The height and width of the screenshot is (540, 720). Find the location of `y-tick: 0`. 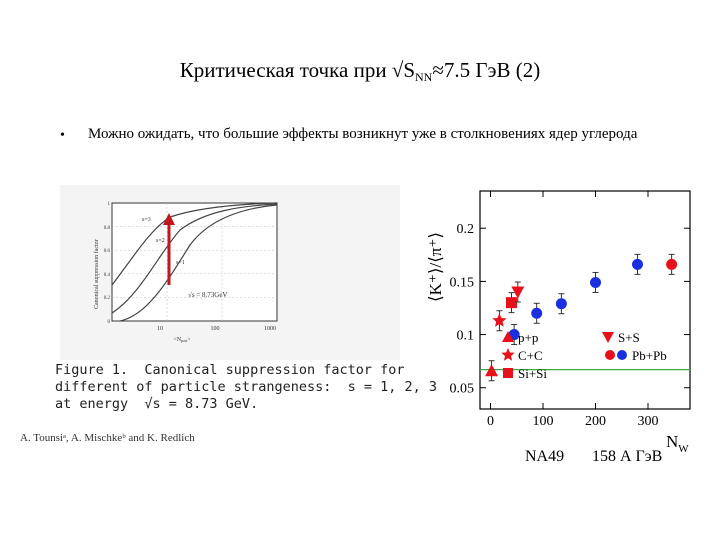

y-tick: 0 is located at coordinates (109, 322).